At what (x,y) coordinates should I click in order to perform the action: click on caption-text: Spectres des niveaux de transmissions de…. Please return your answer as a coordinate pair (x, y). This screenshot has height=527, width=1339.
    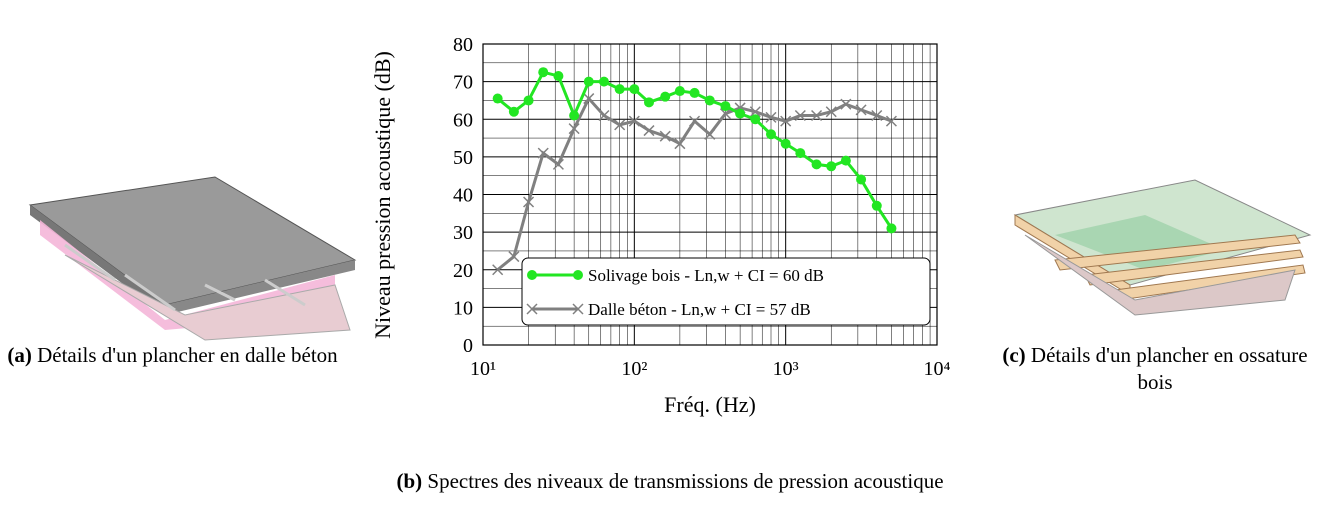
    Looking at the image, I should click on (685, 481).